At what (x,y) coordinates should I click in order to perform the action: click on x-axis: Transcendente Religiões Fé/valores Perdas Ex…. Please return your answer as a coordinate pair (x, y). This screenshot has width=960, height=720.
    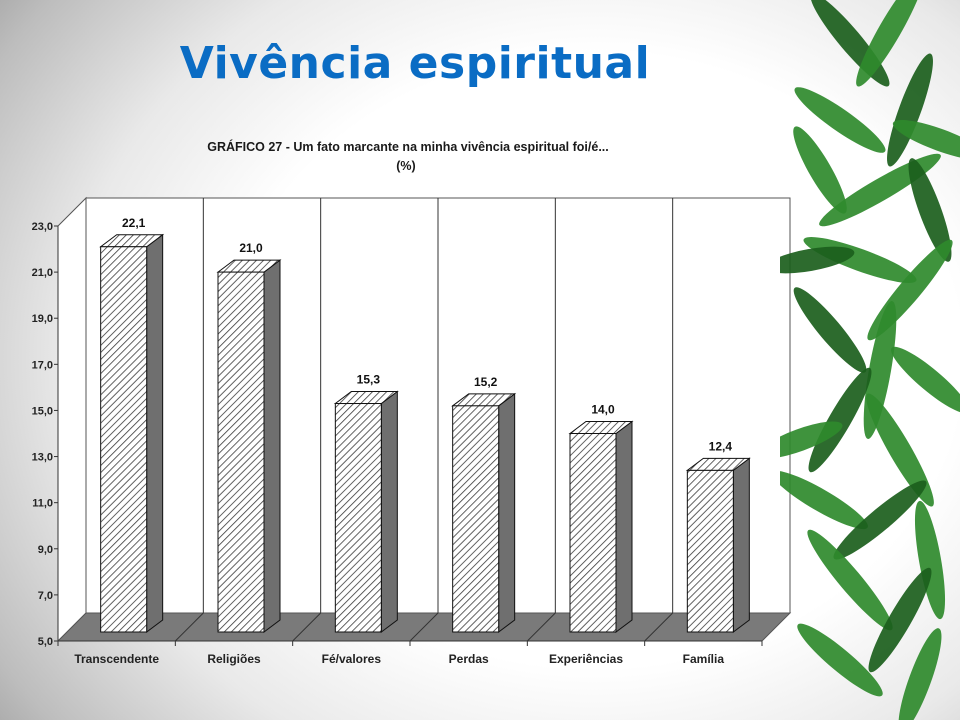
    Looking at the image, I should click on (410, 653).